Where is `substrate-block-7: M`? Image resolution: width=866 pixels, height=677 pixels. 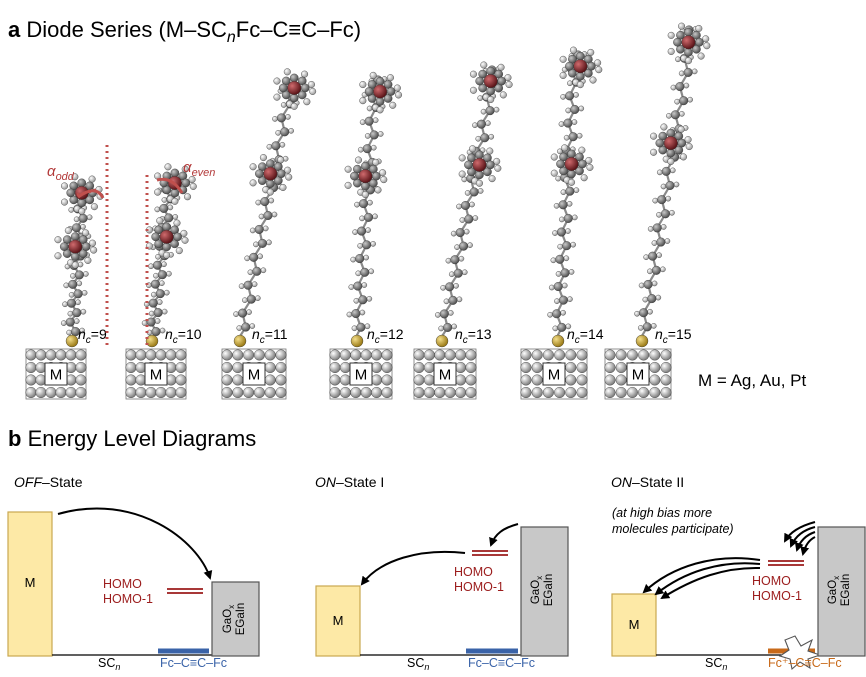 substrate-block-7: M is located at coordinates (638, 374).